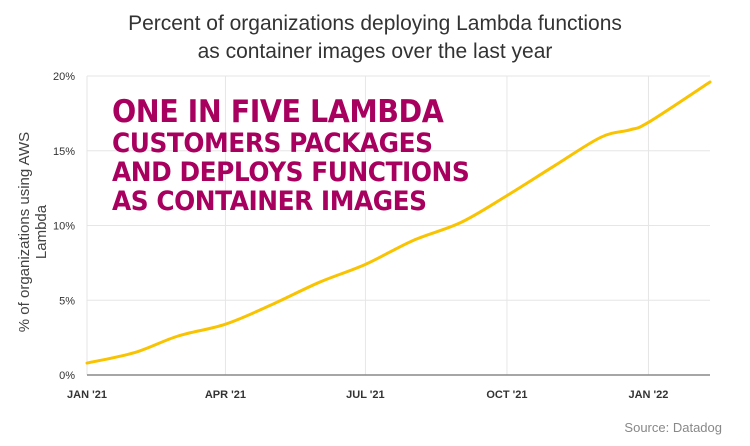 This screenshot has width=750, height=446. I want to click on x-tick-label: JAN '22, so click(649, 395).